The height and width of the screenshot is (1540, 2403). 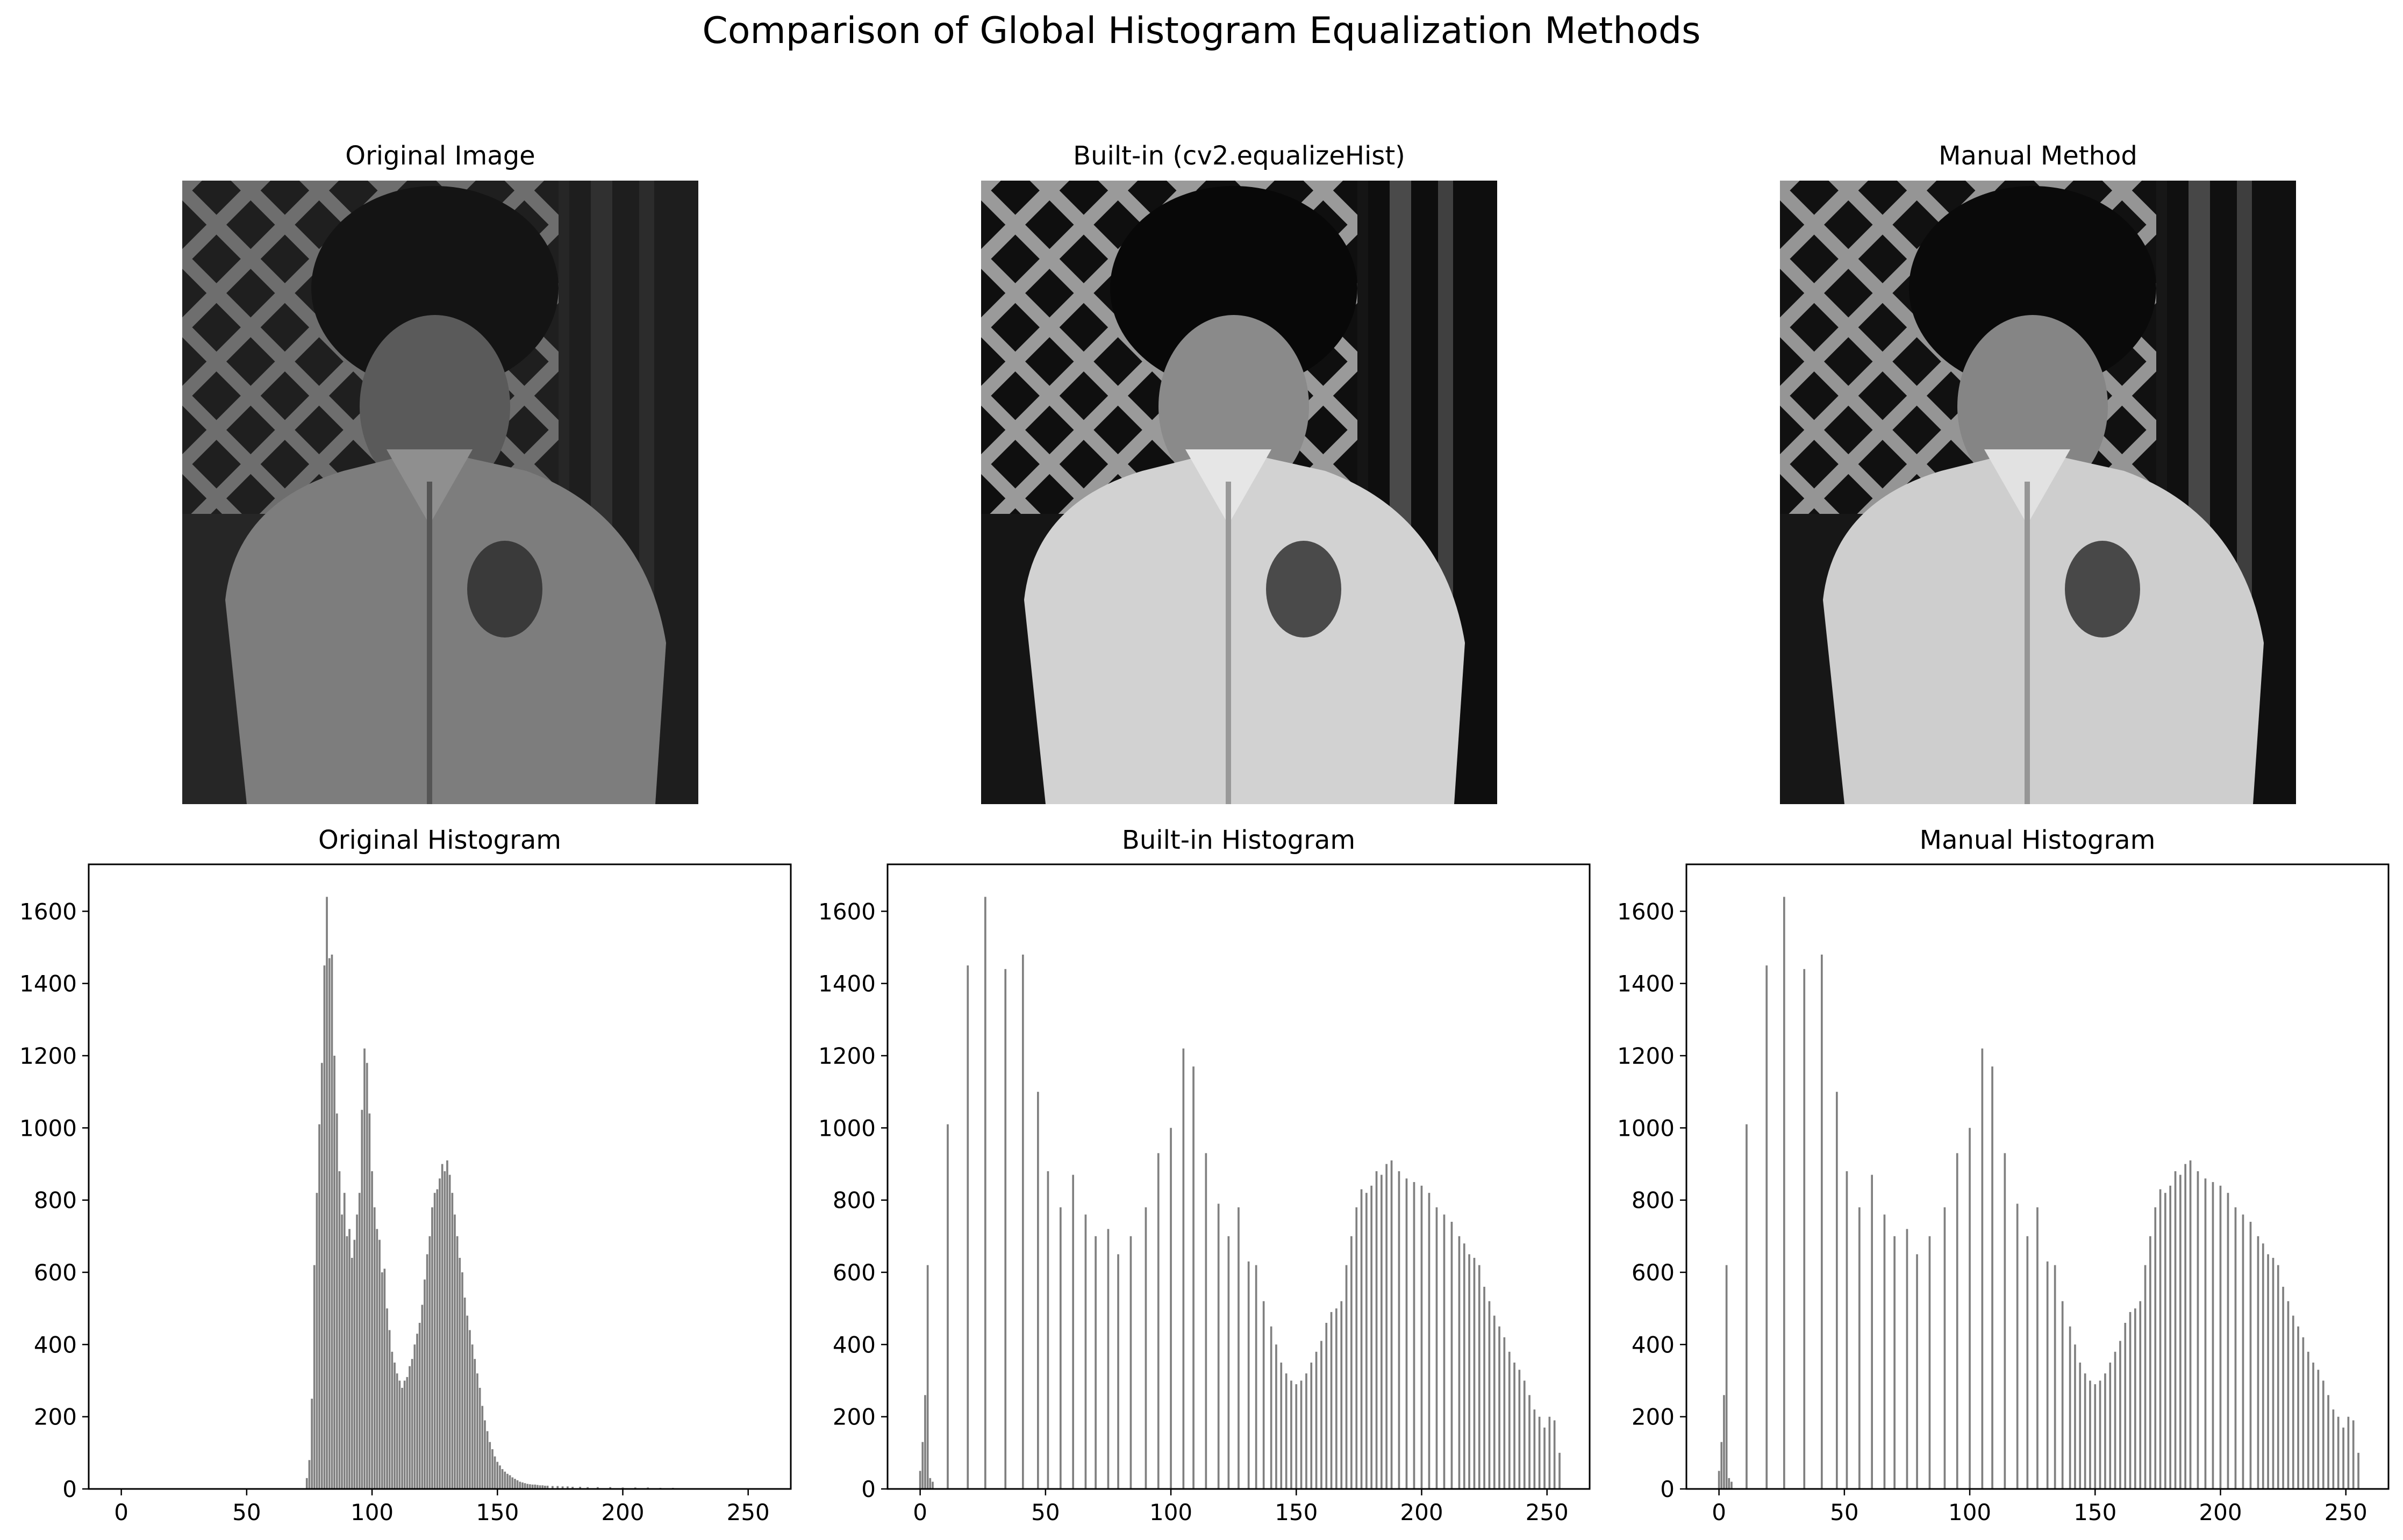 What do you see at coordinates (1844, 1512) in the screenshot?
I see `x-tick-label: 50` at bounding box center [1844, 1512].